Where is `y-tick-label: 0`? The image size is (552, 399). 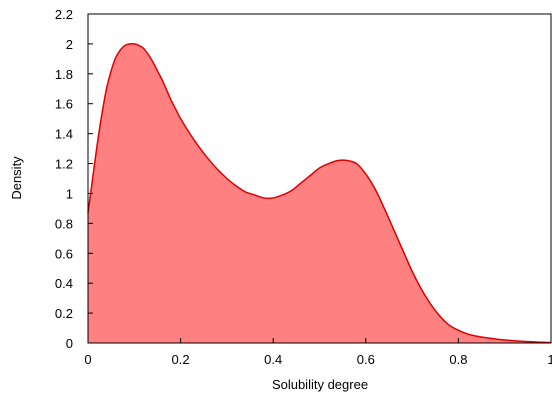
y-tick-label: 0 is located at coordinates (69, 343).